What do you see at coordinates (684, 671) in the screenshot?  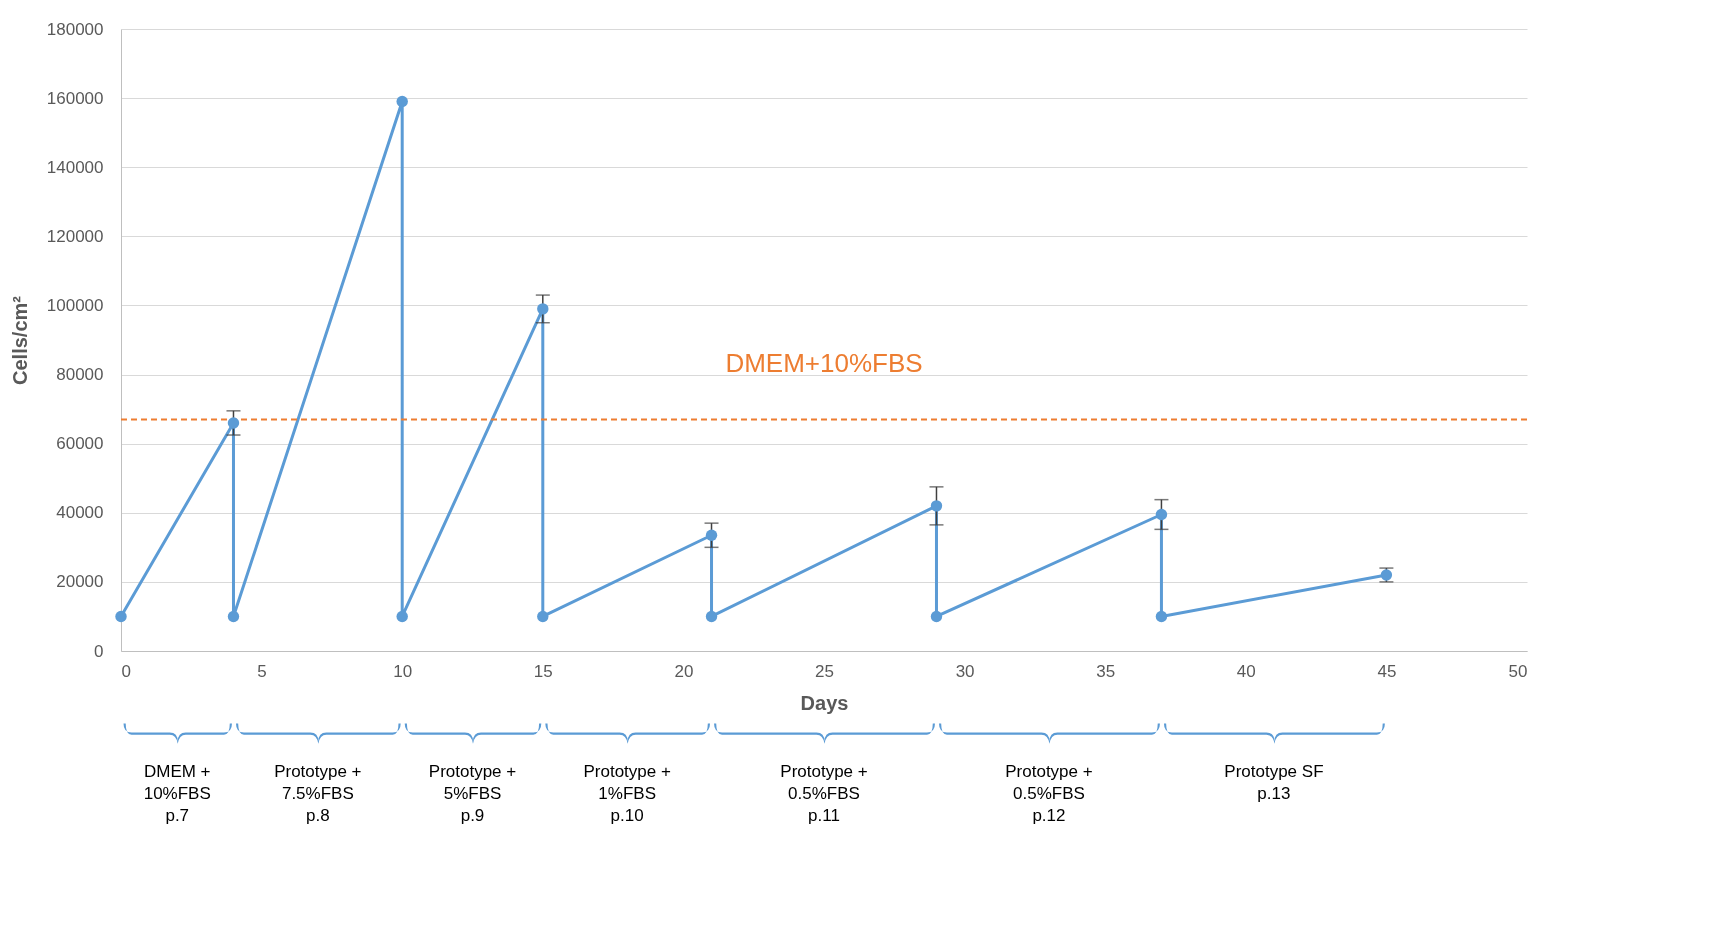 I see `x-tick-label: 20` at bounding box center [684, 671].